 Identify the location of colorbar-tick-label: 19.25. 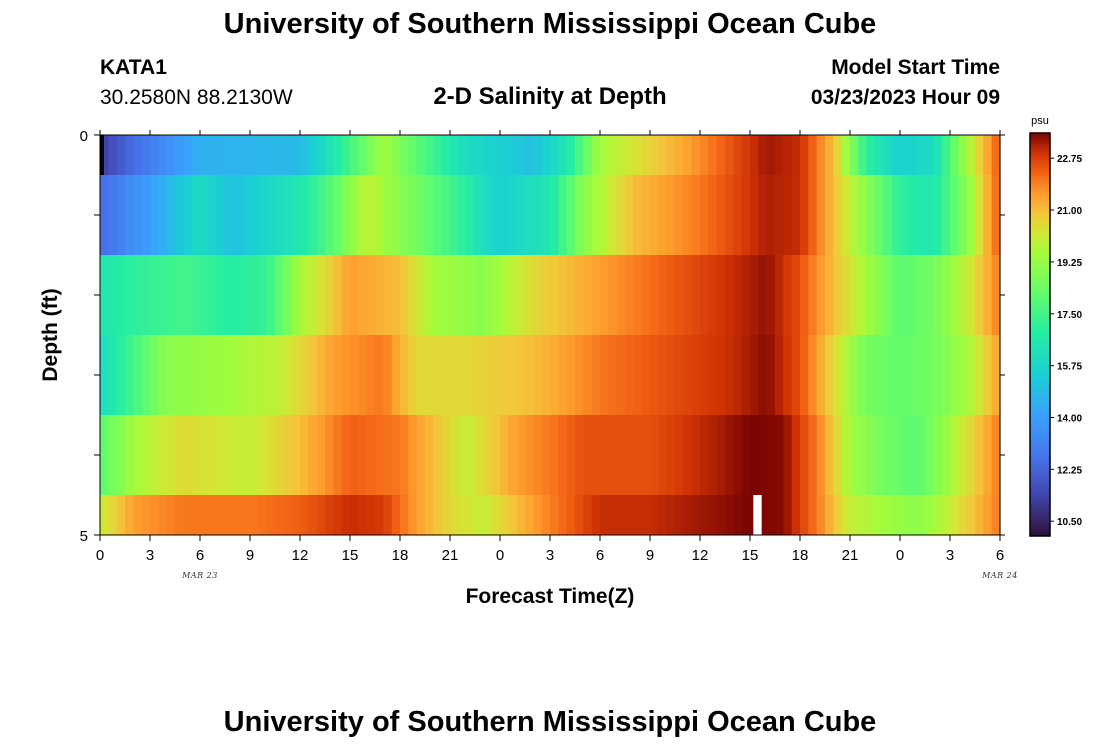
(1069, 263).